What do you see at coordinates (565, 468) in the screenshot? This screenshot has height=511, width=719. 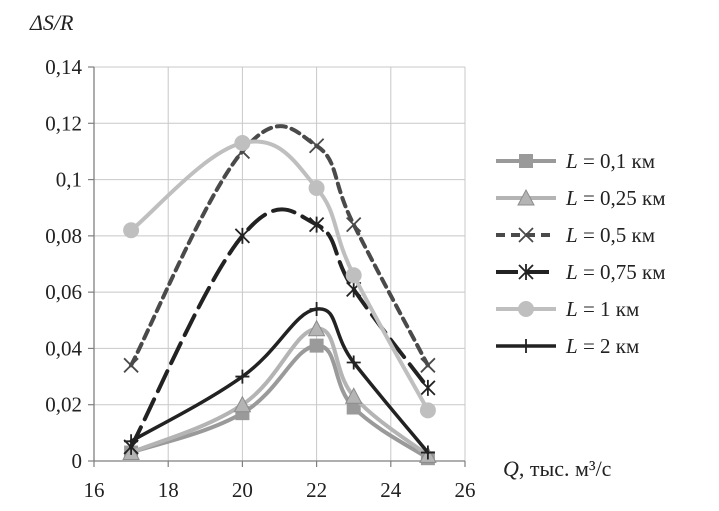 I see `x-axis-label-unit: , тыс. м³/с` at bounding box center [565, 468].